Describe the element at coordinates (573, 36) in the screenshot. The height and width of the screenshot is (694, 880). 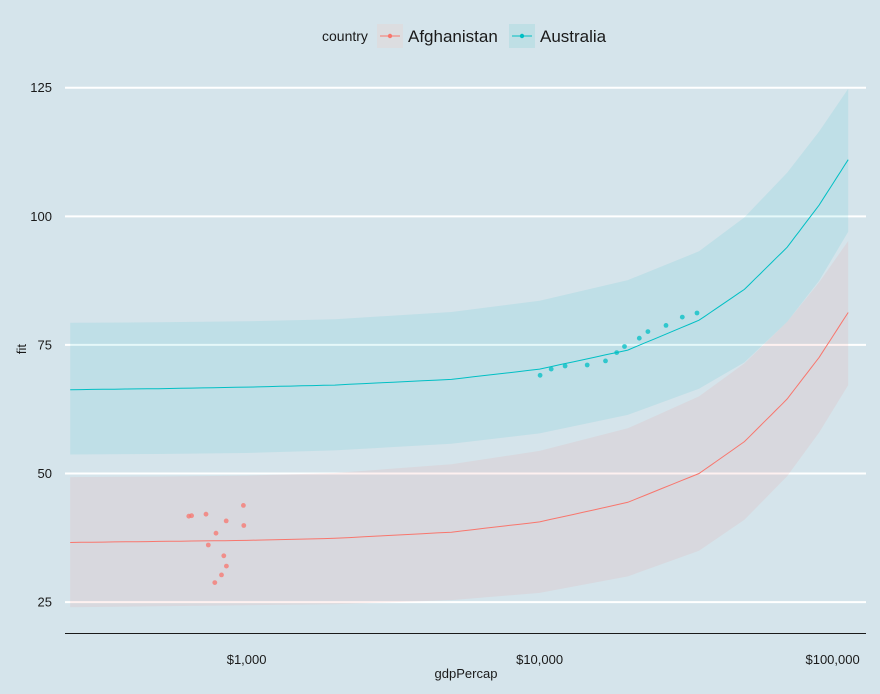
I see `legend-label-australia: Australia` at that location.